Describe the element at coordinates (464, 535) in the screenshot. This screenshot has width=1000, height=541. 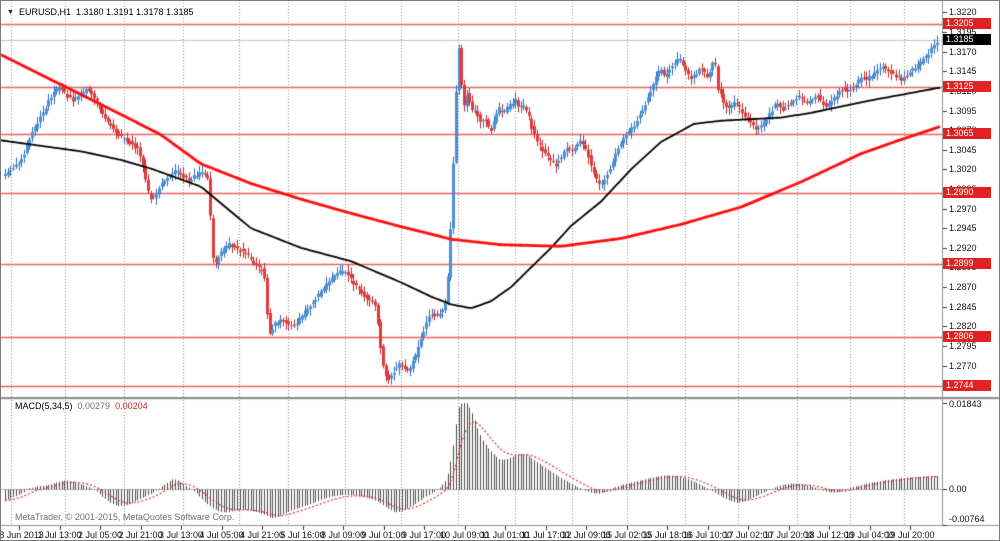
I see `time-tick-label: 10 Jul 09:00` at that location.